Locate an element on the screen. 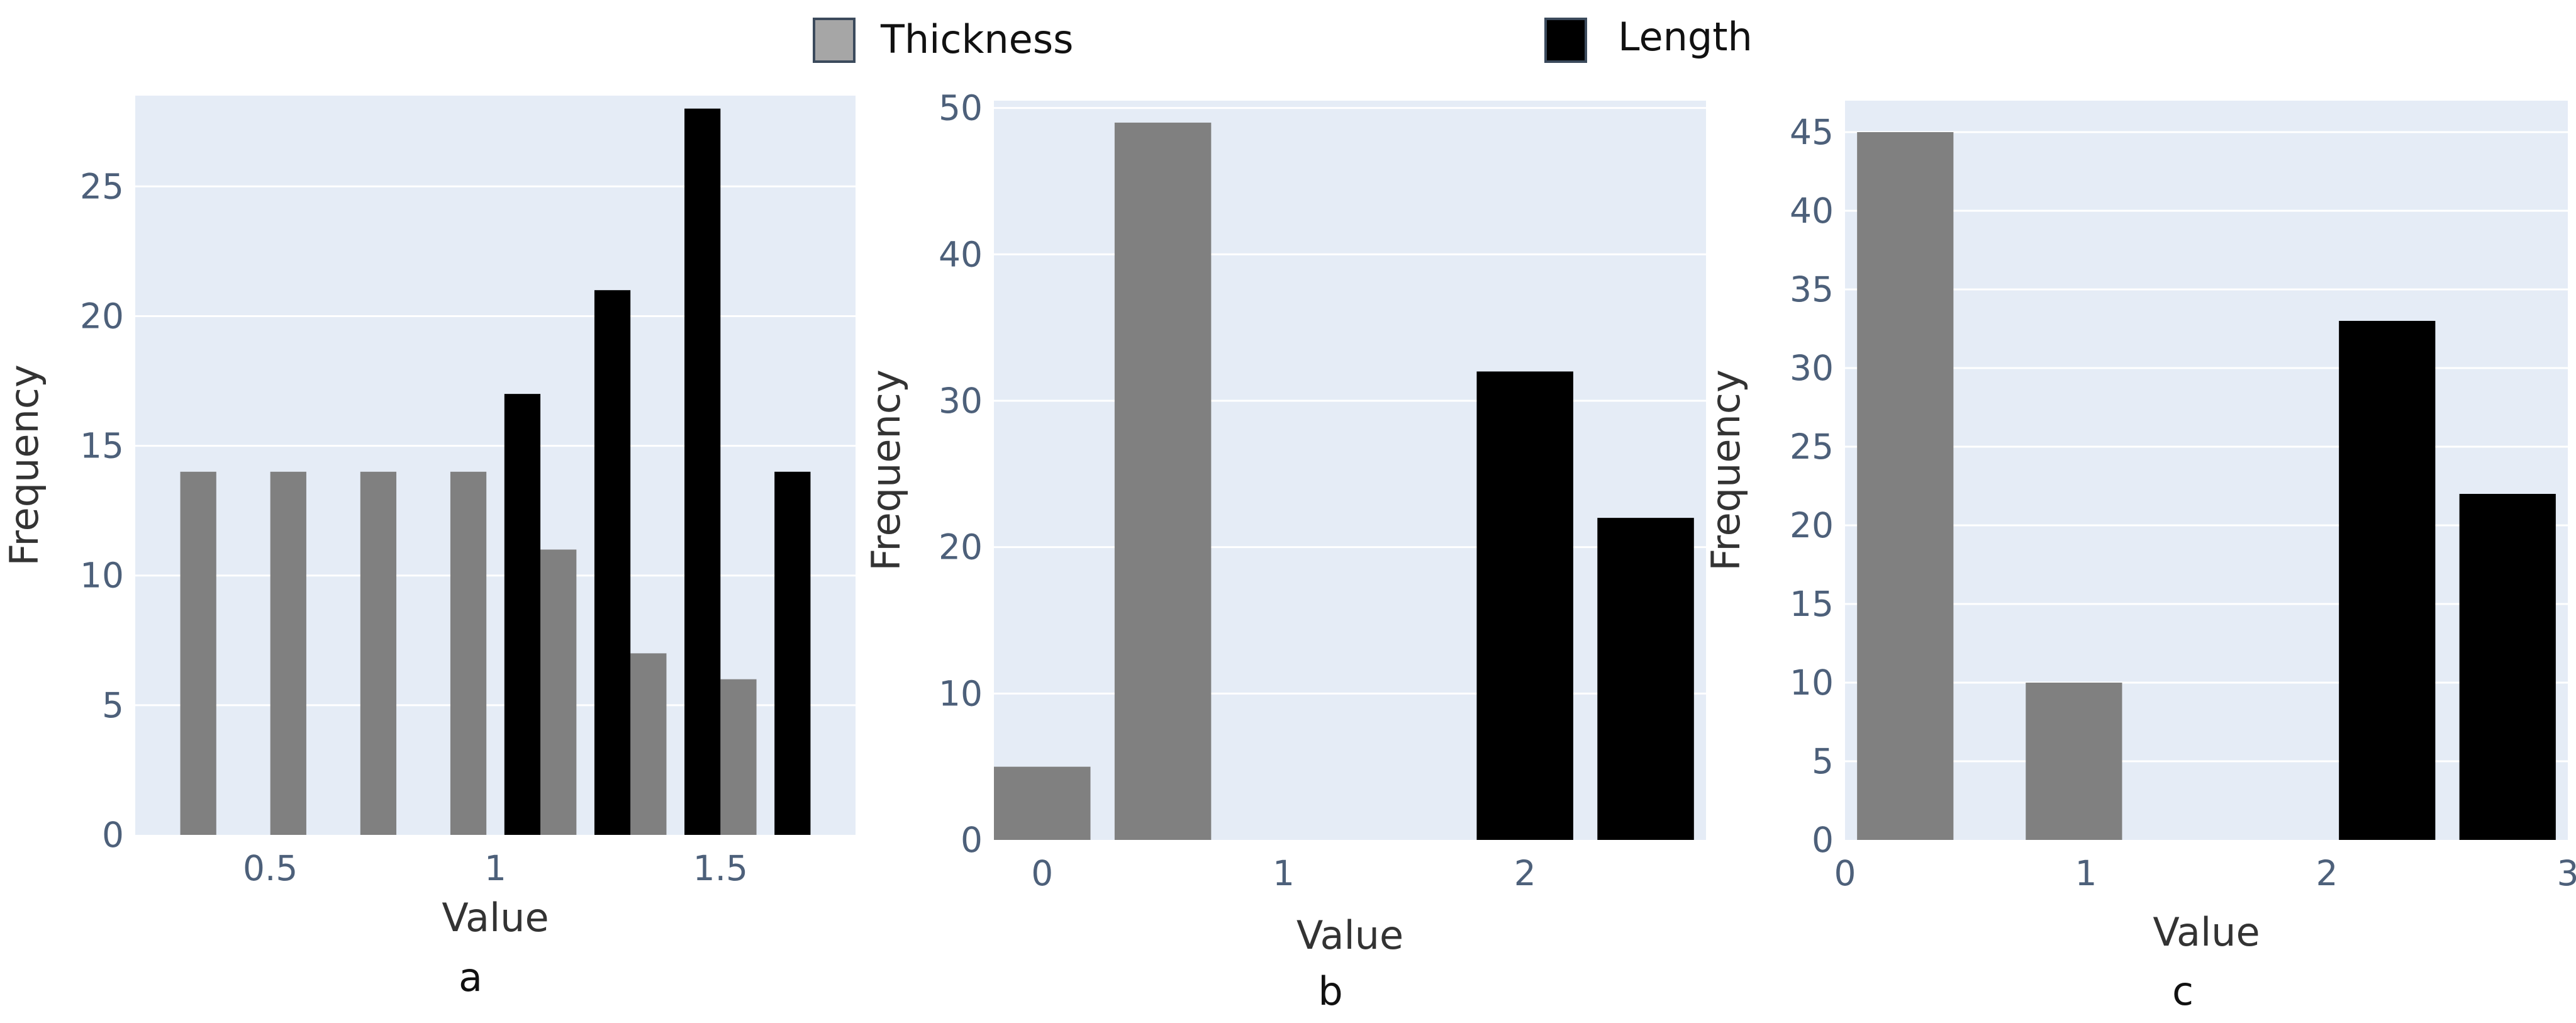 The height and width of the screenshot is (1023, 2576). y-tick-label: 35 is located at coordinates (1812, 289).